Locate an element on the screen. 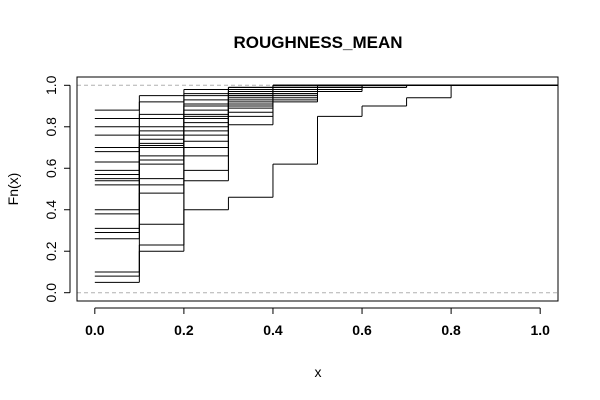 This screenshot has height=400, width=600. y-tick-label: 1.0 is located at coordinates (51, 85).